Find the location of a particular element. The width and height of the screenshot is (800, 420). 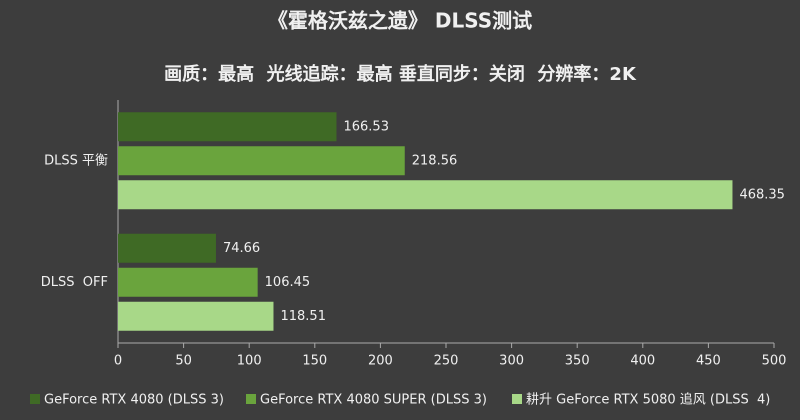

x-tick-label: 200 is located at coordinates (380, 361).